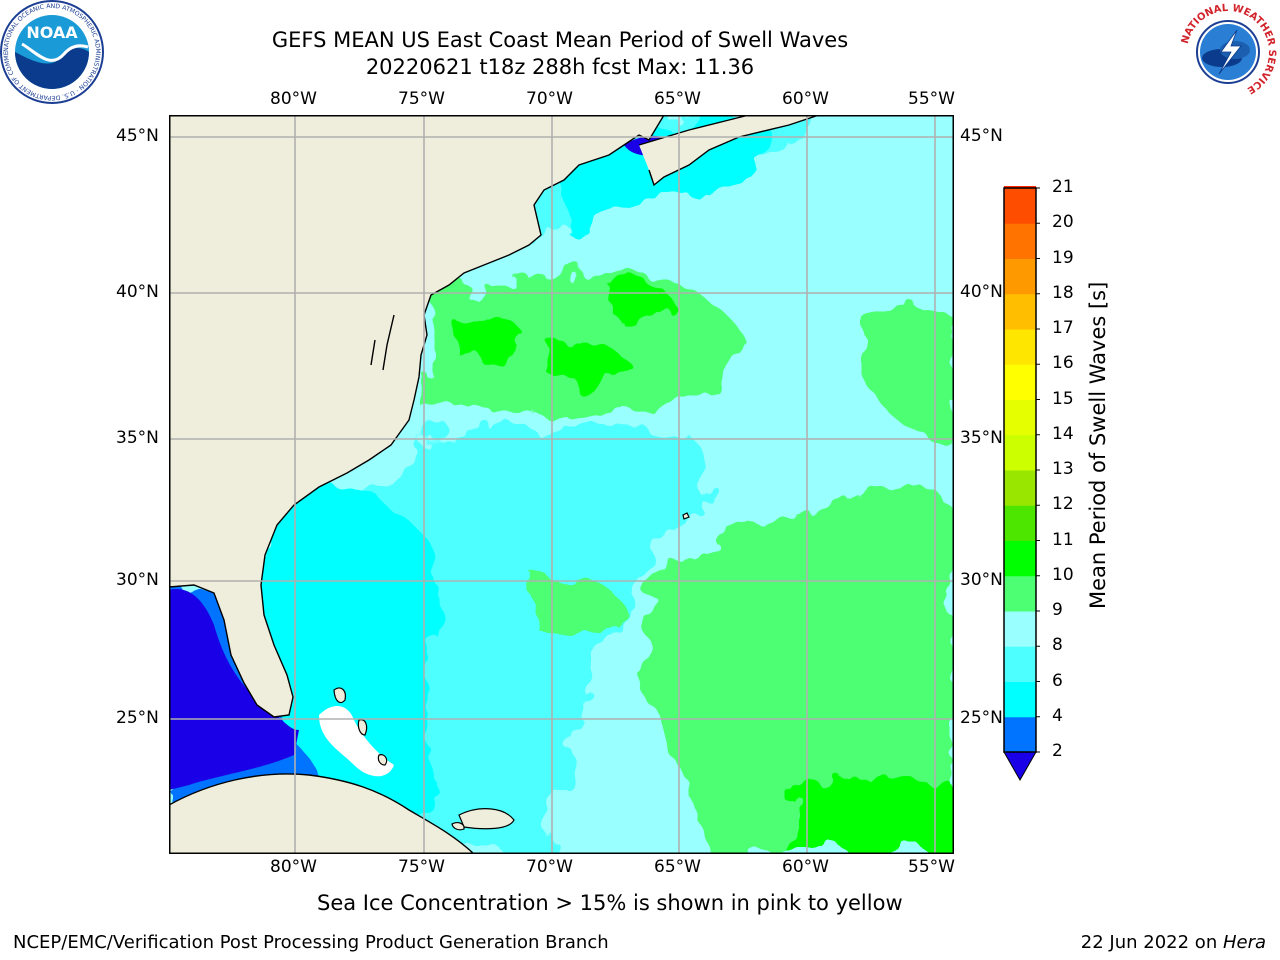  I want to click on chart-title-line2: 20220621 t18z 288h fcst Max: 11.36, so click(560, 67).